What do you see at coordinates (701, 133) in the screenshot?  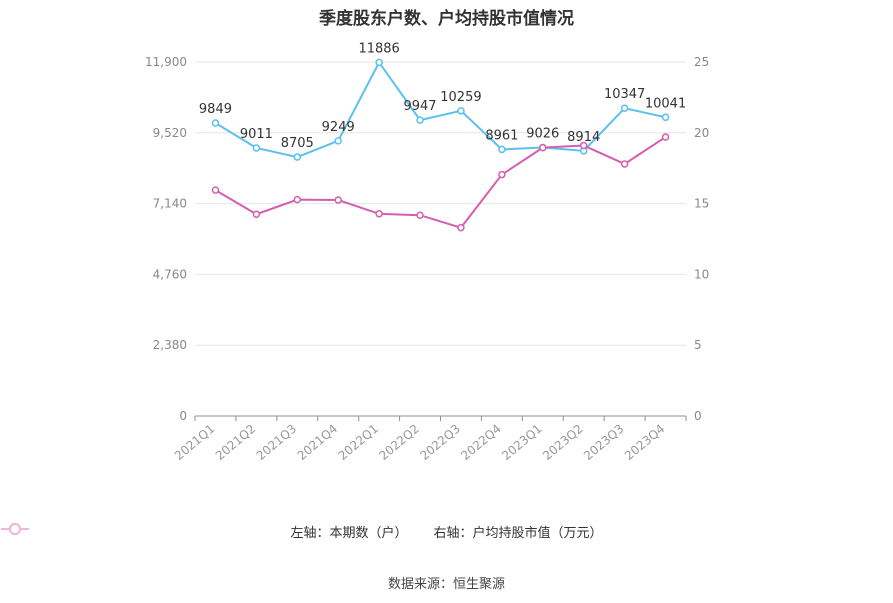 I see `right-axis-tick-label: 20` at bounding box center [701, 133].